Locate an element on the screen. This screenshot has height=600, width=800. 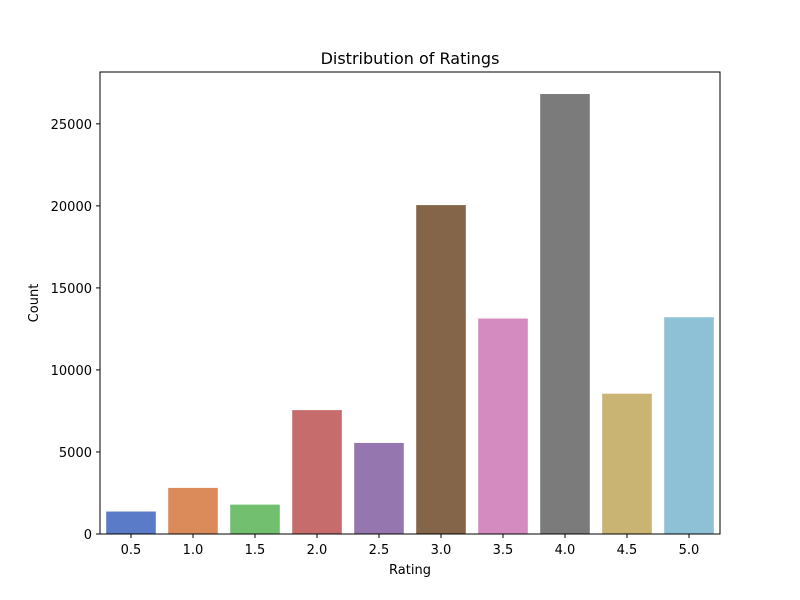
x-tick-label: 0.5 is located at coordinates (131, 550).